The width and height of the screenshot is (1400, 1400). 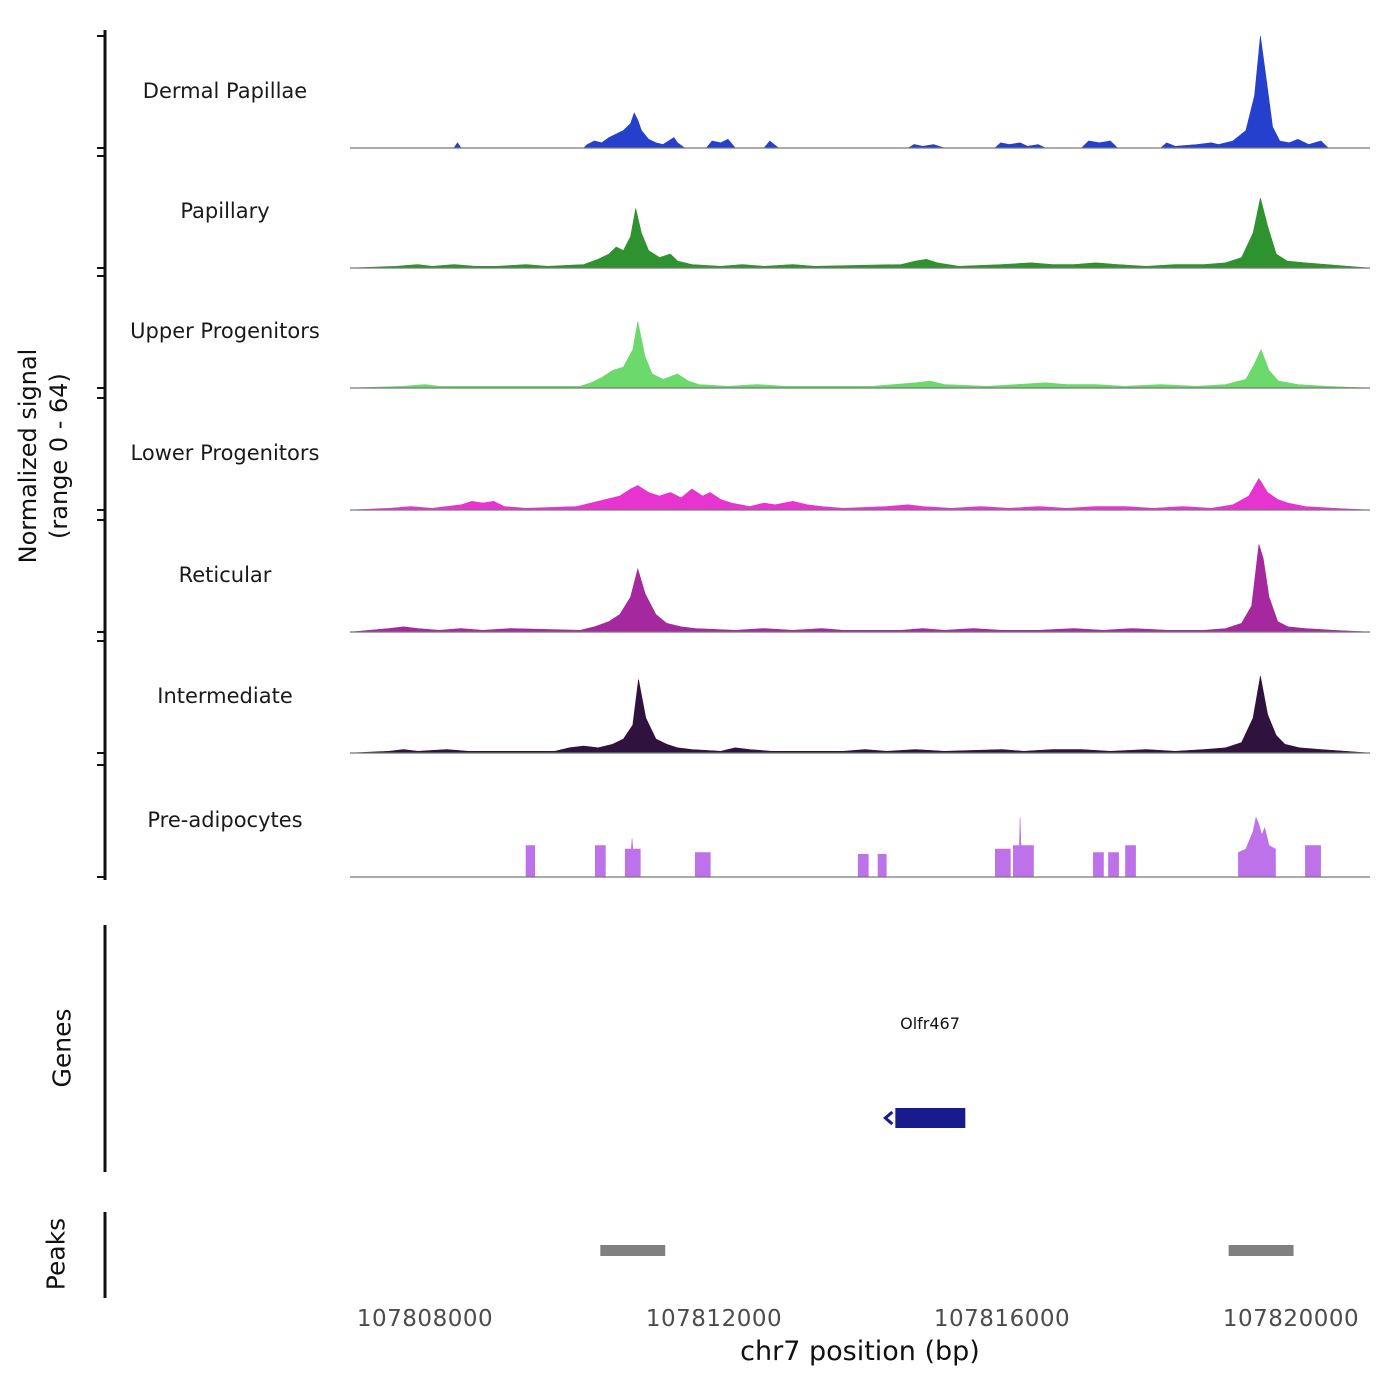 I want to click on y-axis-label-line2: (range 0 - 64), so click(x=59, y=456).